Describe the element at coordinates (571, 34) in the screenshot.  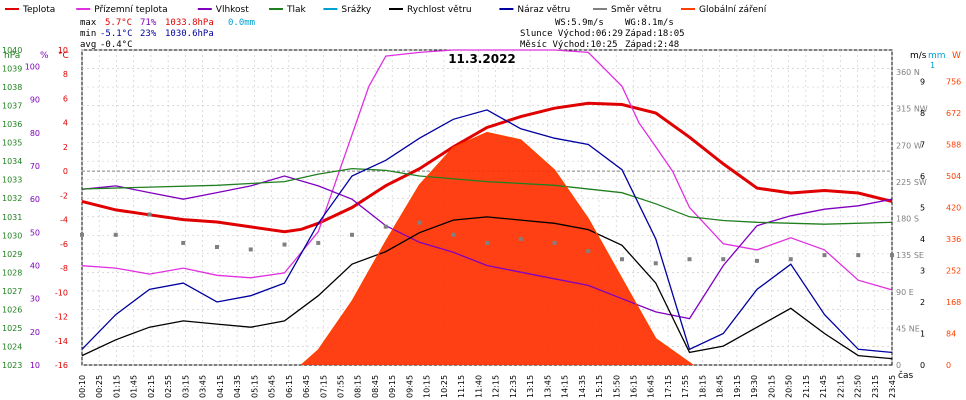
I see `astro-sun: Slunce Východ:06:29` at that location.